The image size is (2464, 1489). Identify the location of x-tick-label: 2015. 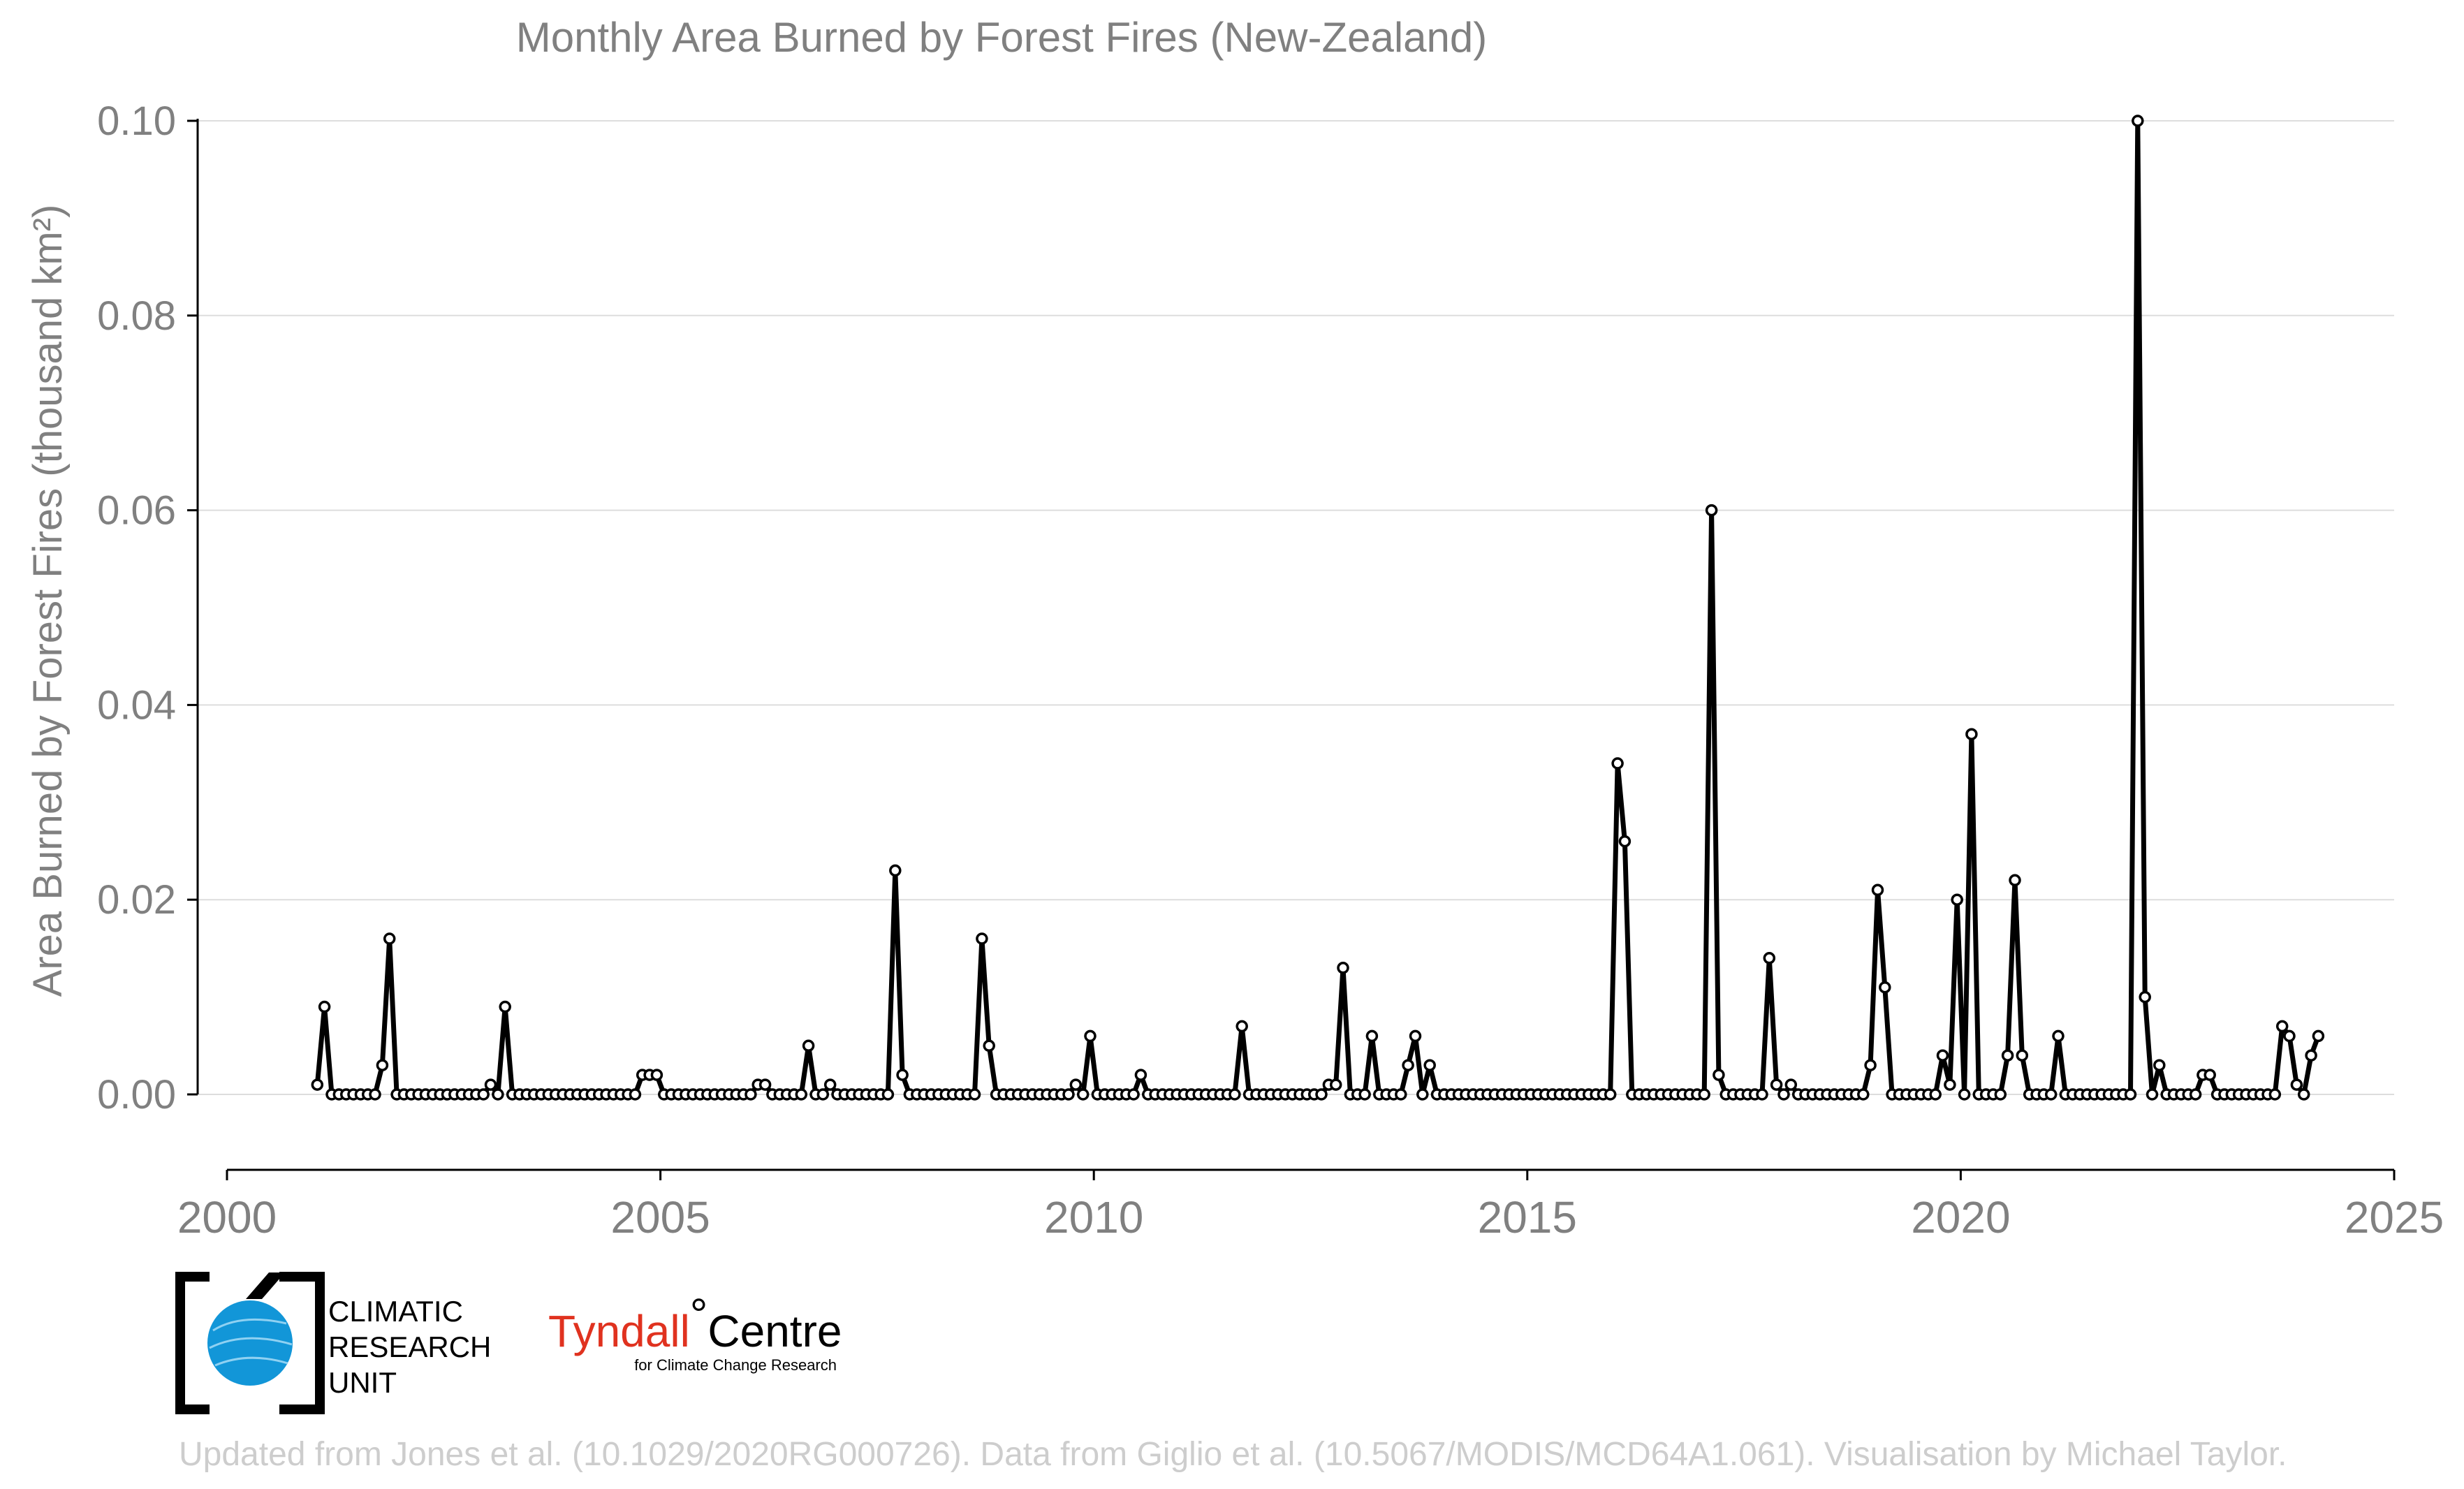
(1527, 1217).